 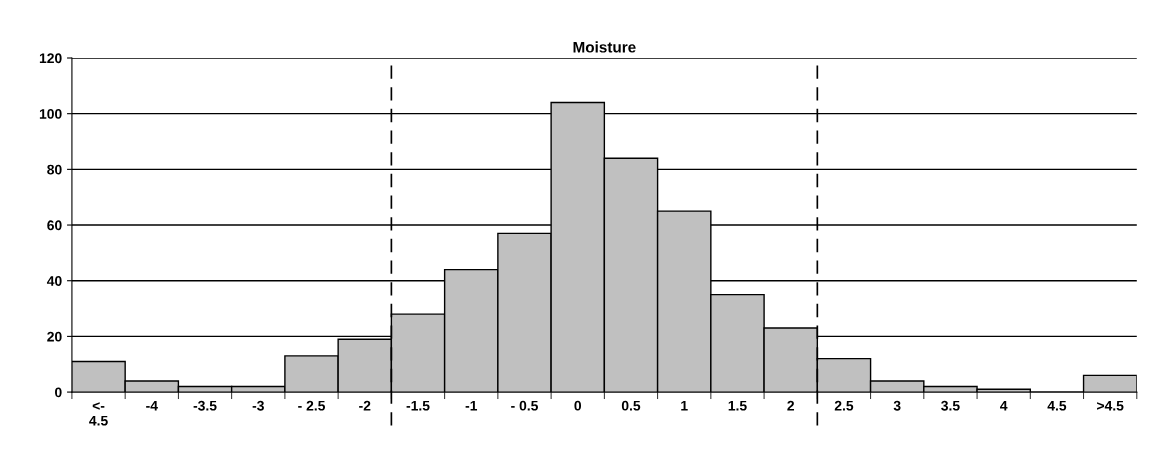 What do you see at coordinates (897, 405) in the screenshot?
I see `x-tick-label: 3` at bounding box center [897, 405].